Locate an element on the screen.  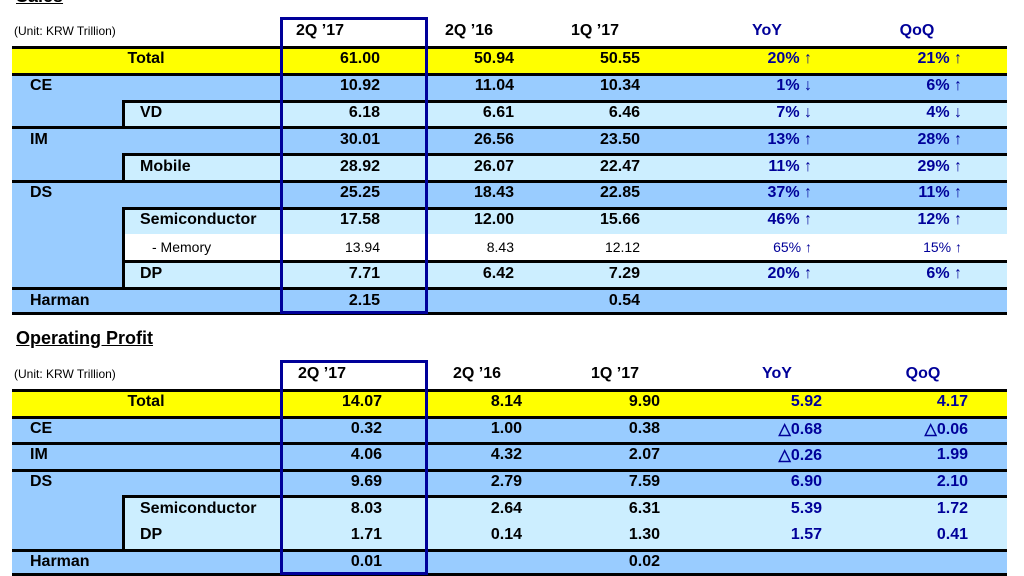
cell-2q17: 7.71 is located at coordinates (364, 273).